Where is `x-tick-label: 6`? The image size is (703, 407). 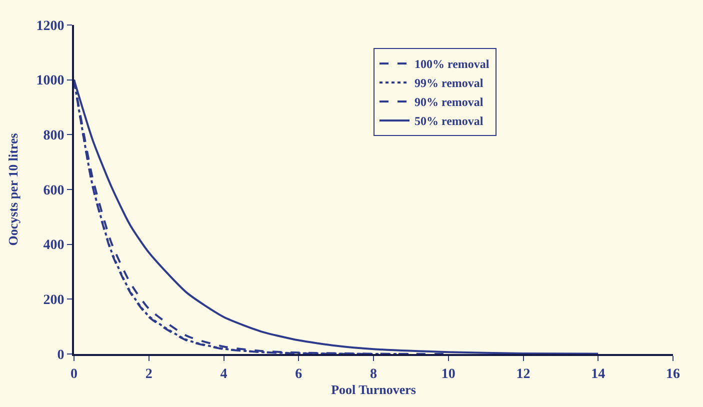
x-tick-label: 6 is located at coordinates (298, 374).